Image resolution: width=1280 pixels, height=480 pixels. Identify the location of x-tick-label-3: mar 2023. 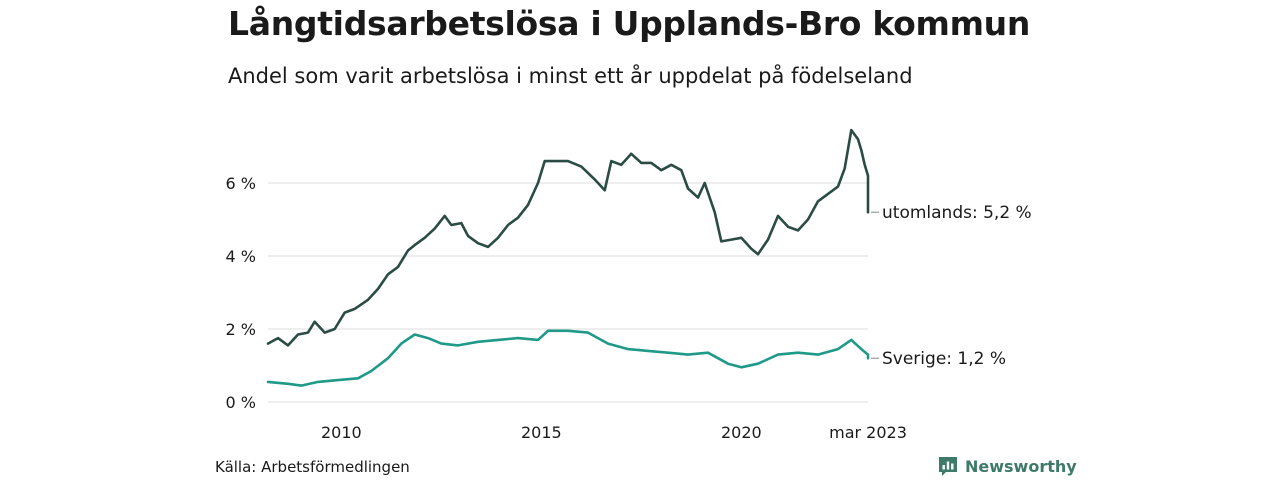
(868, 432).